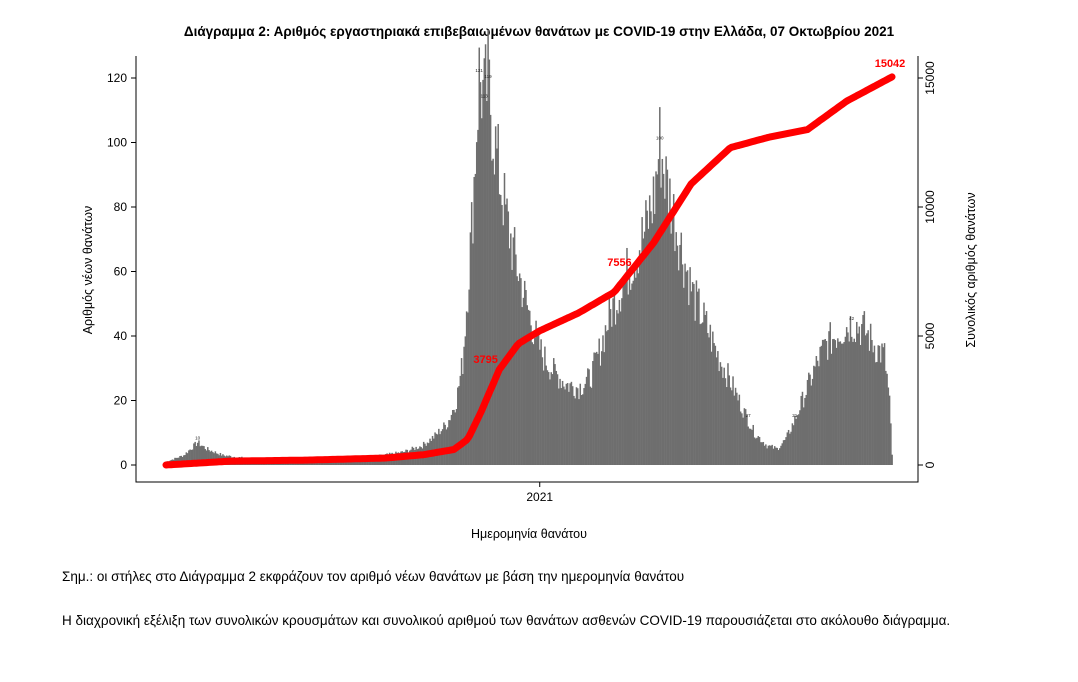 This screenshot has width=1078, height=682. Describe the element at coordinates (123, 465) in the screenshot. I see `y-tick-label: 0` at that location.